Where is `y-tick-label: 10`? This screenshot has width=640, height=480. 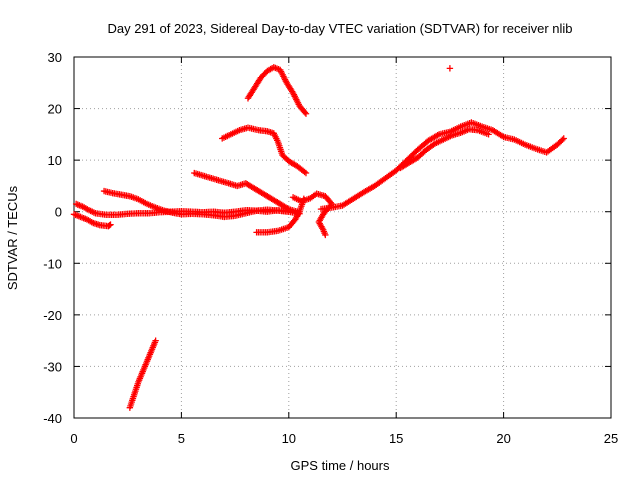
y-tick-label: 10 is located at coordinates (55, 160).